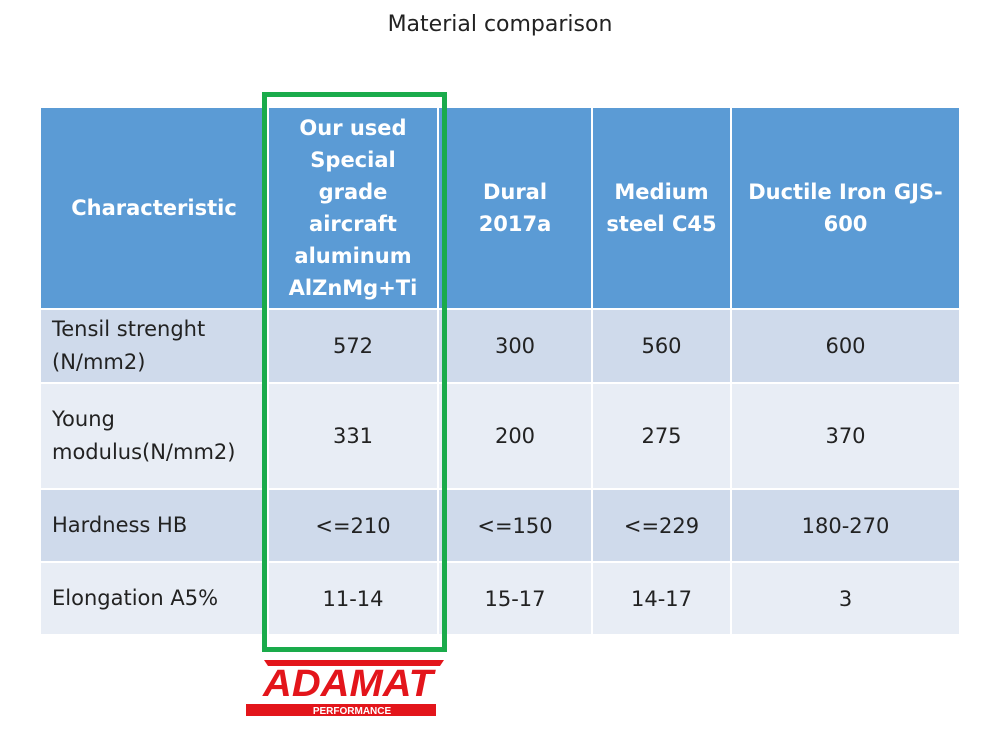 The height and width of the screenshot is (755, 1000). Describe the element at coordinates (845, 208) in the screenshot. I see `header-cell: Ductile Iron GJS-600` at that location.